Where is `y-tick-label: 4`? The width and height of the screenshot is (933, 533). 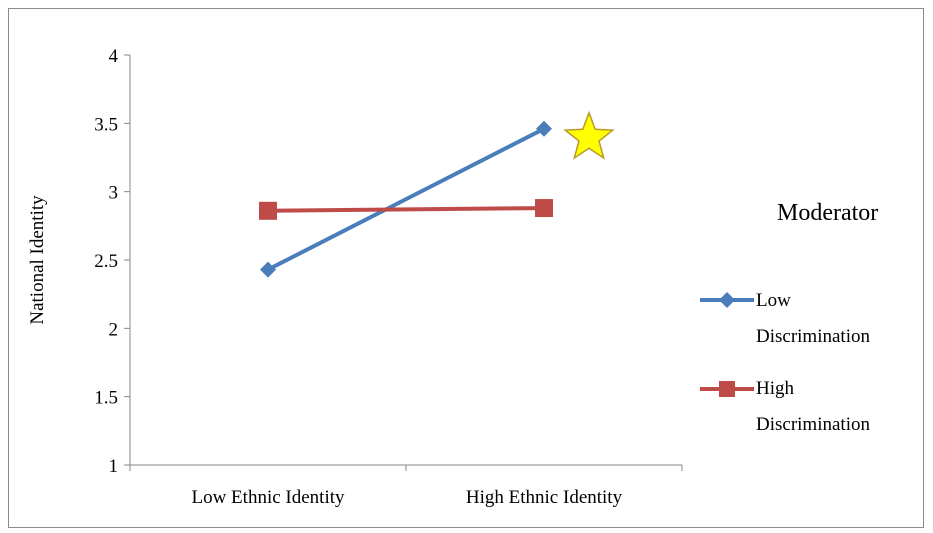 y-tick-label: 4 is located at coordinates (114, 56).